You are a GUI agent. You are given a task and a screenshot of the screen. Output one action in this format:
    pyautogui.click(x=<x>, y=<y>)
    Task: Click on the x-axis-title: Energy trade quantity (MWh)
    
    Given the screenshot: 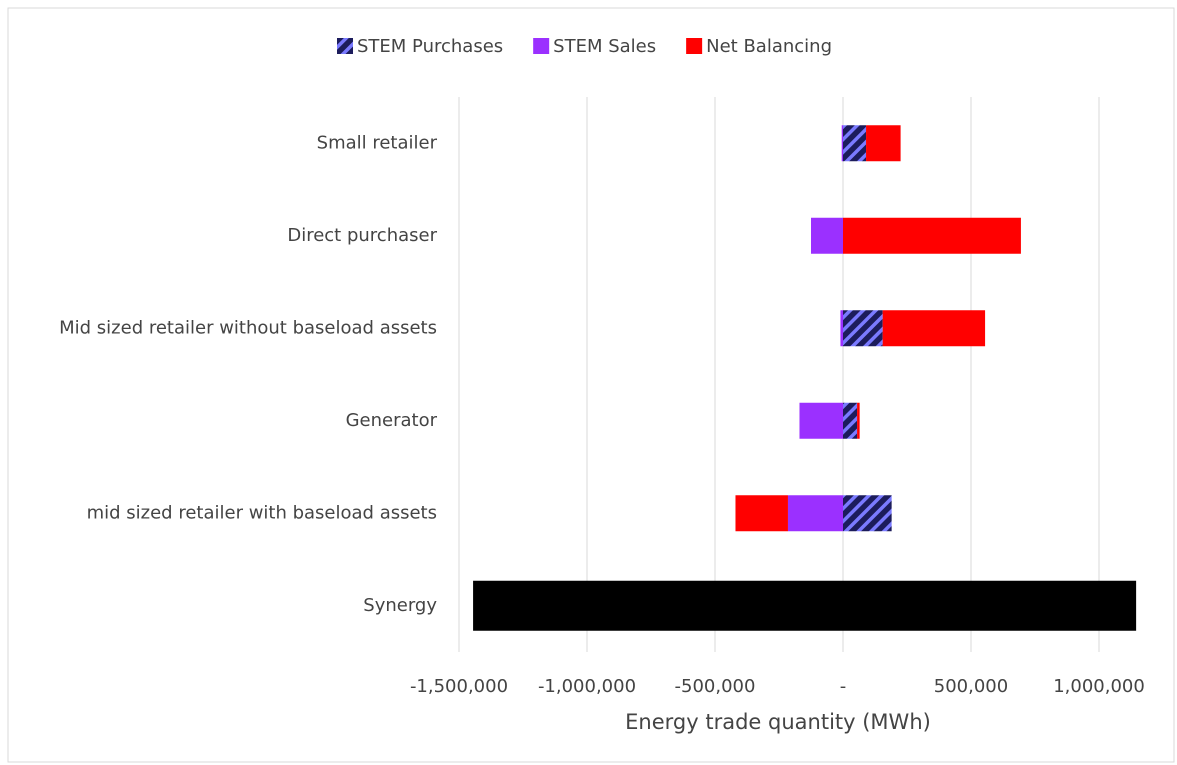 What is the action you would take?
    pyautogui.click(x=778, y=722)
    